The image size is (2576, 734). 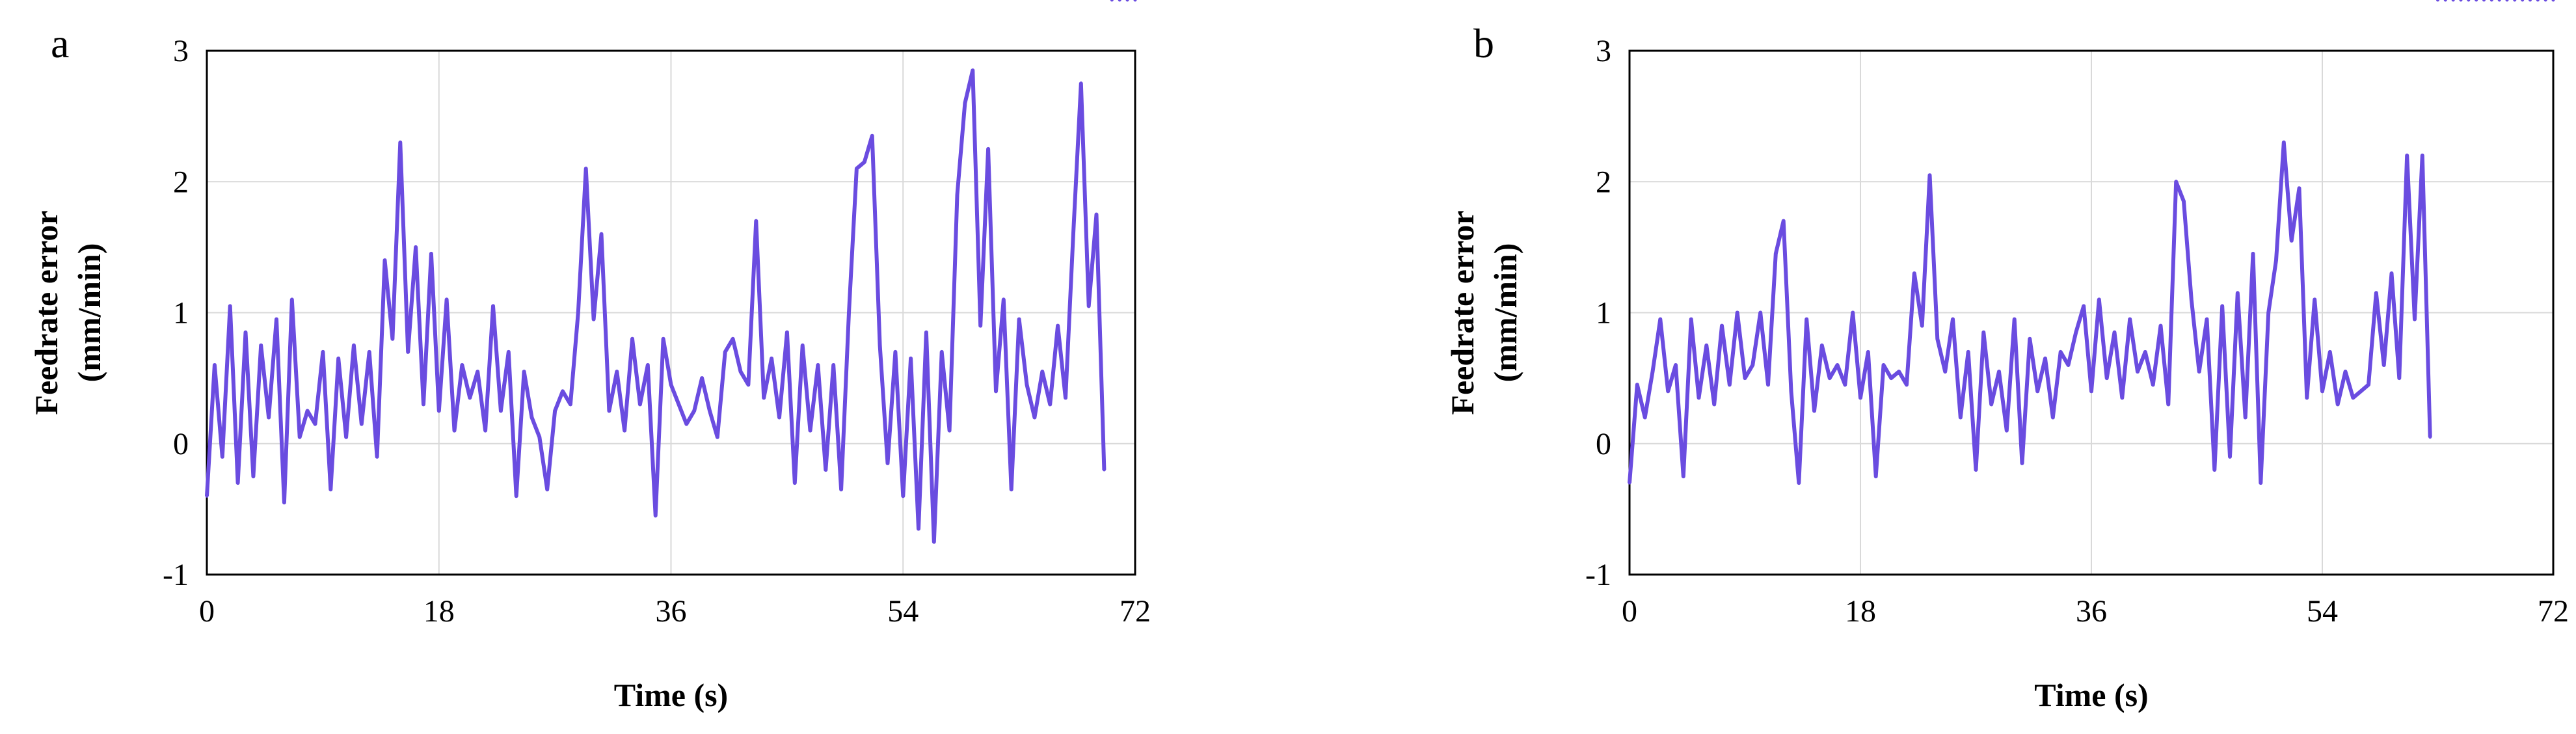 What do you see at coordinates (1603, 182) in the screenshot?
I see `y-tick-label: 2` at bounding box center [1603, 182].